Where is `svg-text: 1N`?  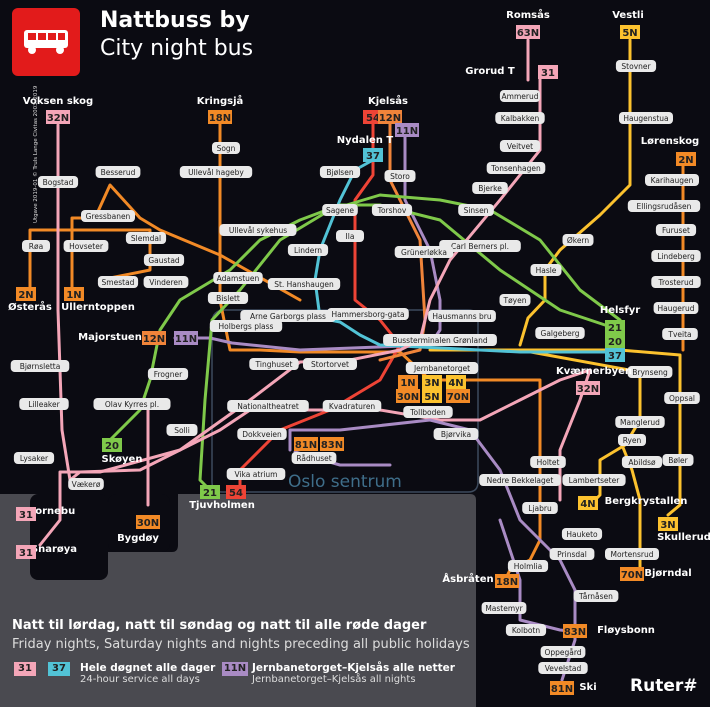 svg-text: 1N is located at coordinates (407, 383).